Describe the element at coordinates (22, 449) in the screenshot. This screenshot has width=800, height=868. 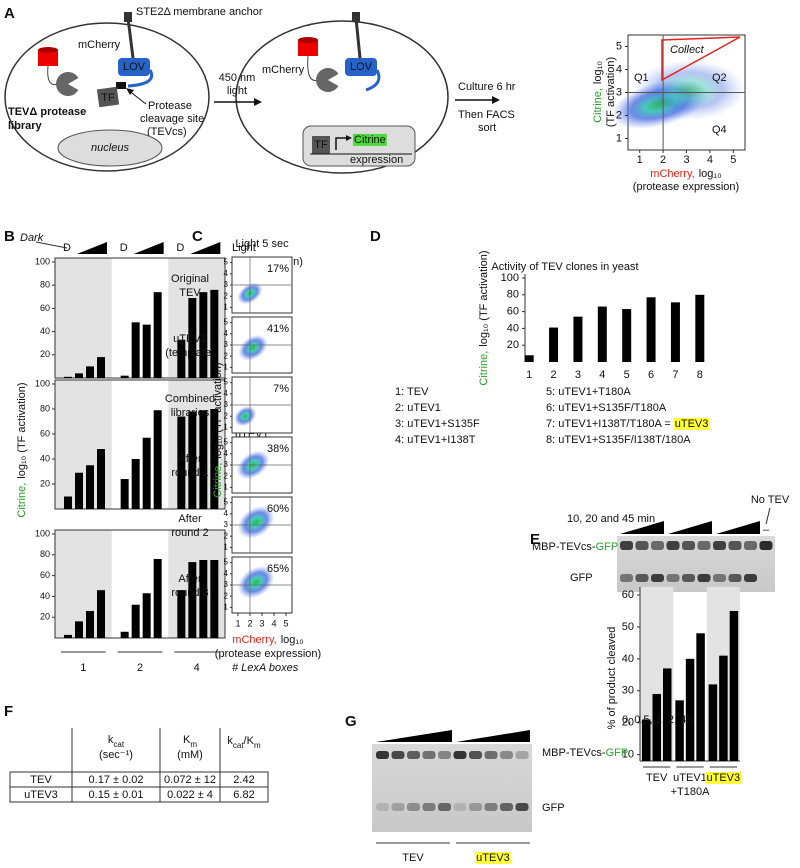
I see `y-axis-label: Citrine, log₁₀ (TF activation)` at that location.